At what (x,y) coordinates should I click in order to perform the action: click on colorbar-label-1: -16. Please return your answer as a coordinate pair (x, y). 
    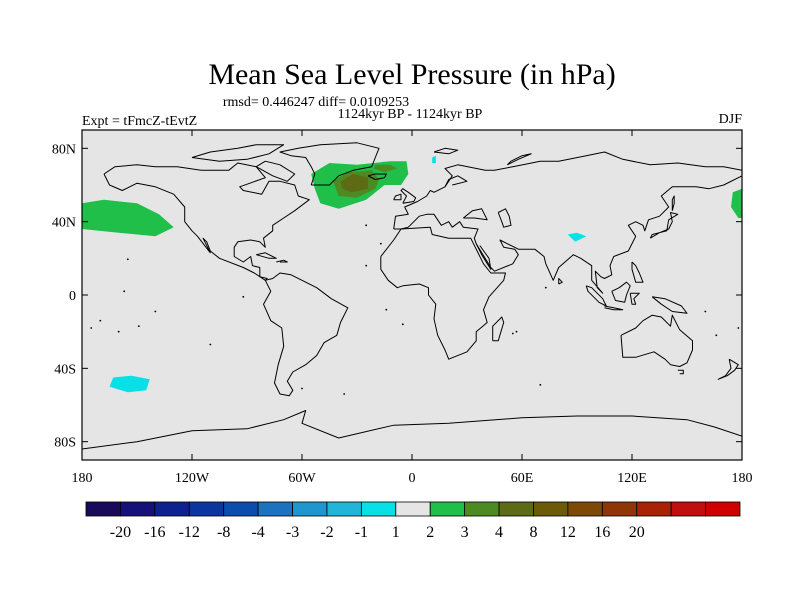
    Looking at the image, I should click on (154, 532).